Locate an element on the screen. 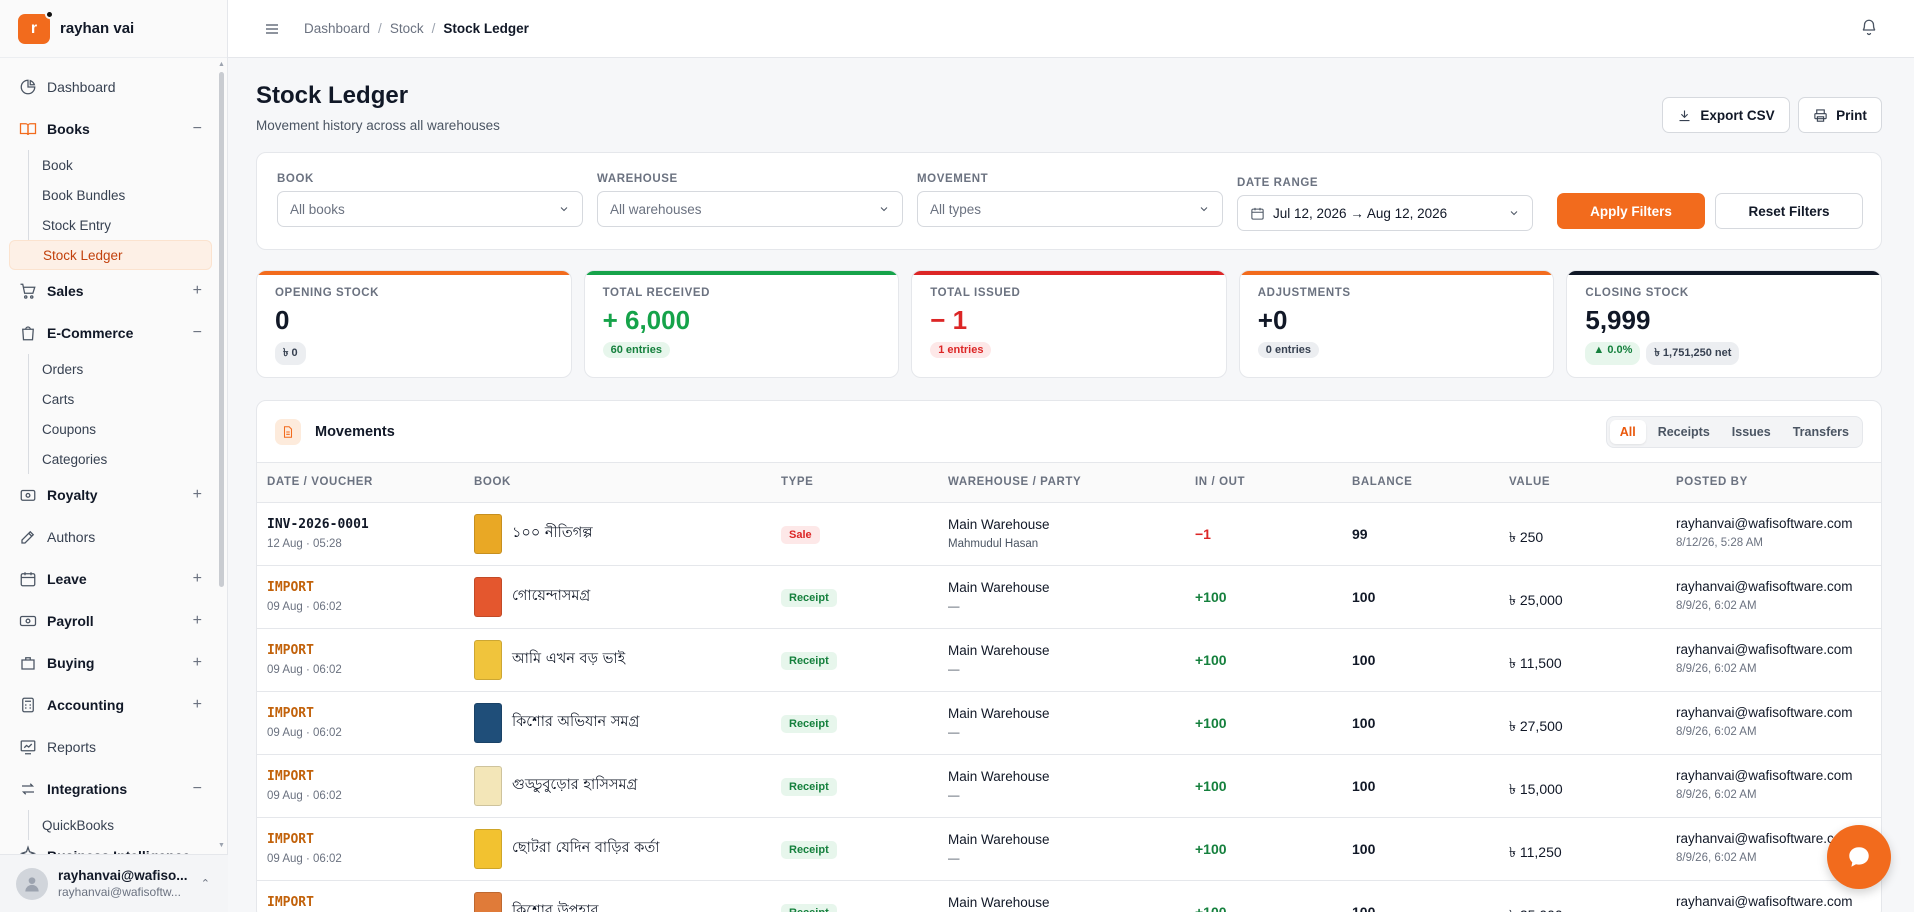  column-header: BALANCE is located at coordinates (1382, 482).